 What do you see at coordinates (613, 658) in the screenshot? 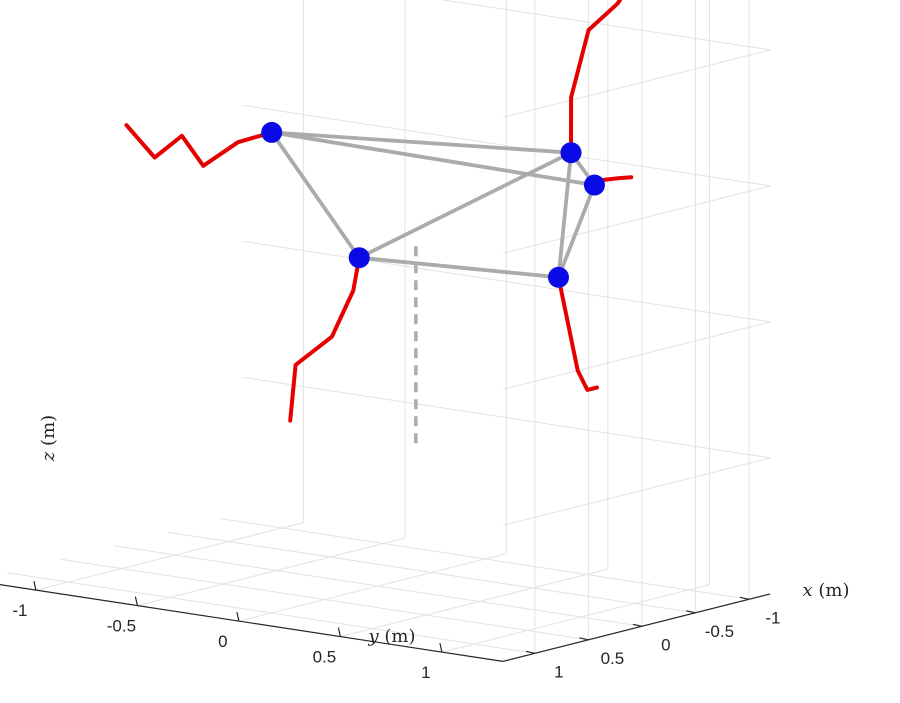
I see `x-tick-label: 0.5` at bounding box center [613, 658].